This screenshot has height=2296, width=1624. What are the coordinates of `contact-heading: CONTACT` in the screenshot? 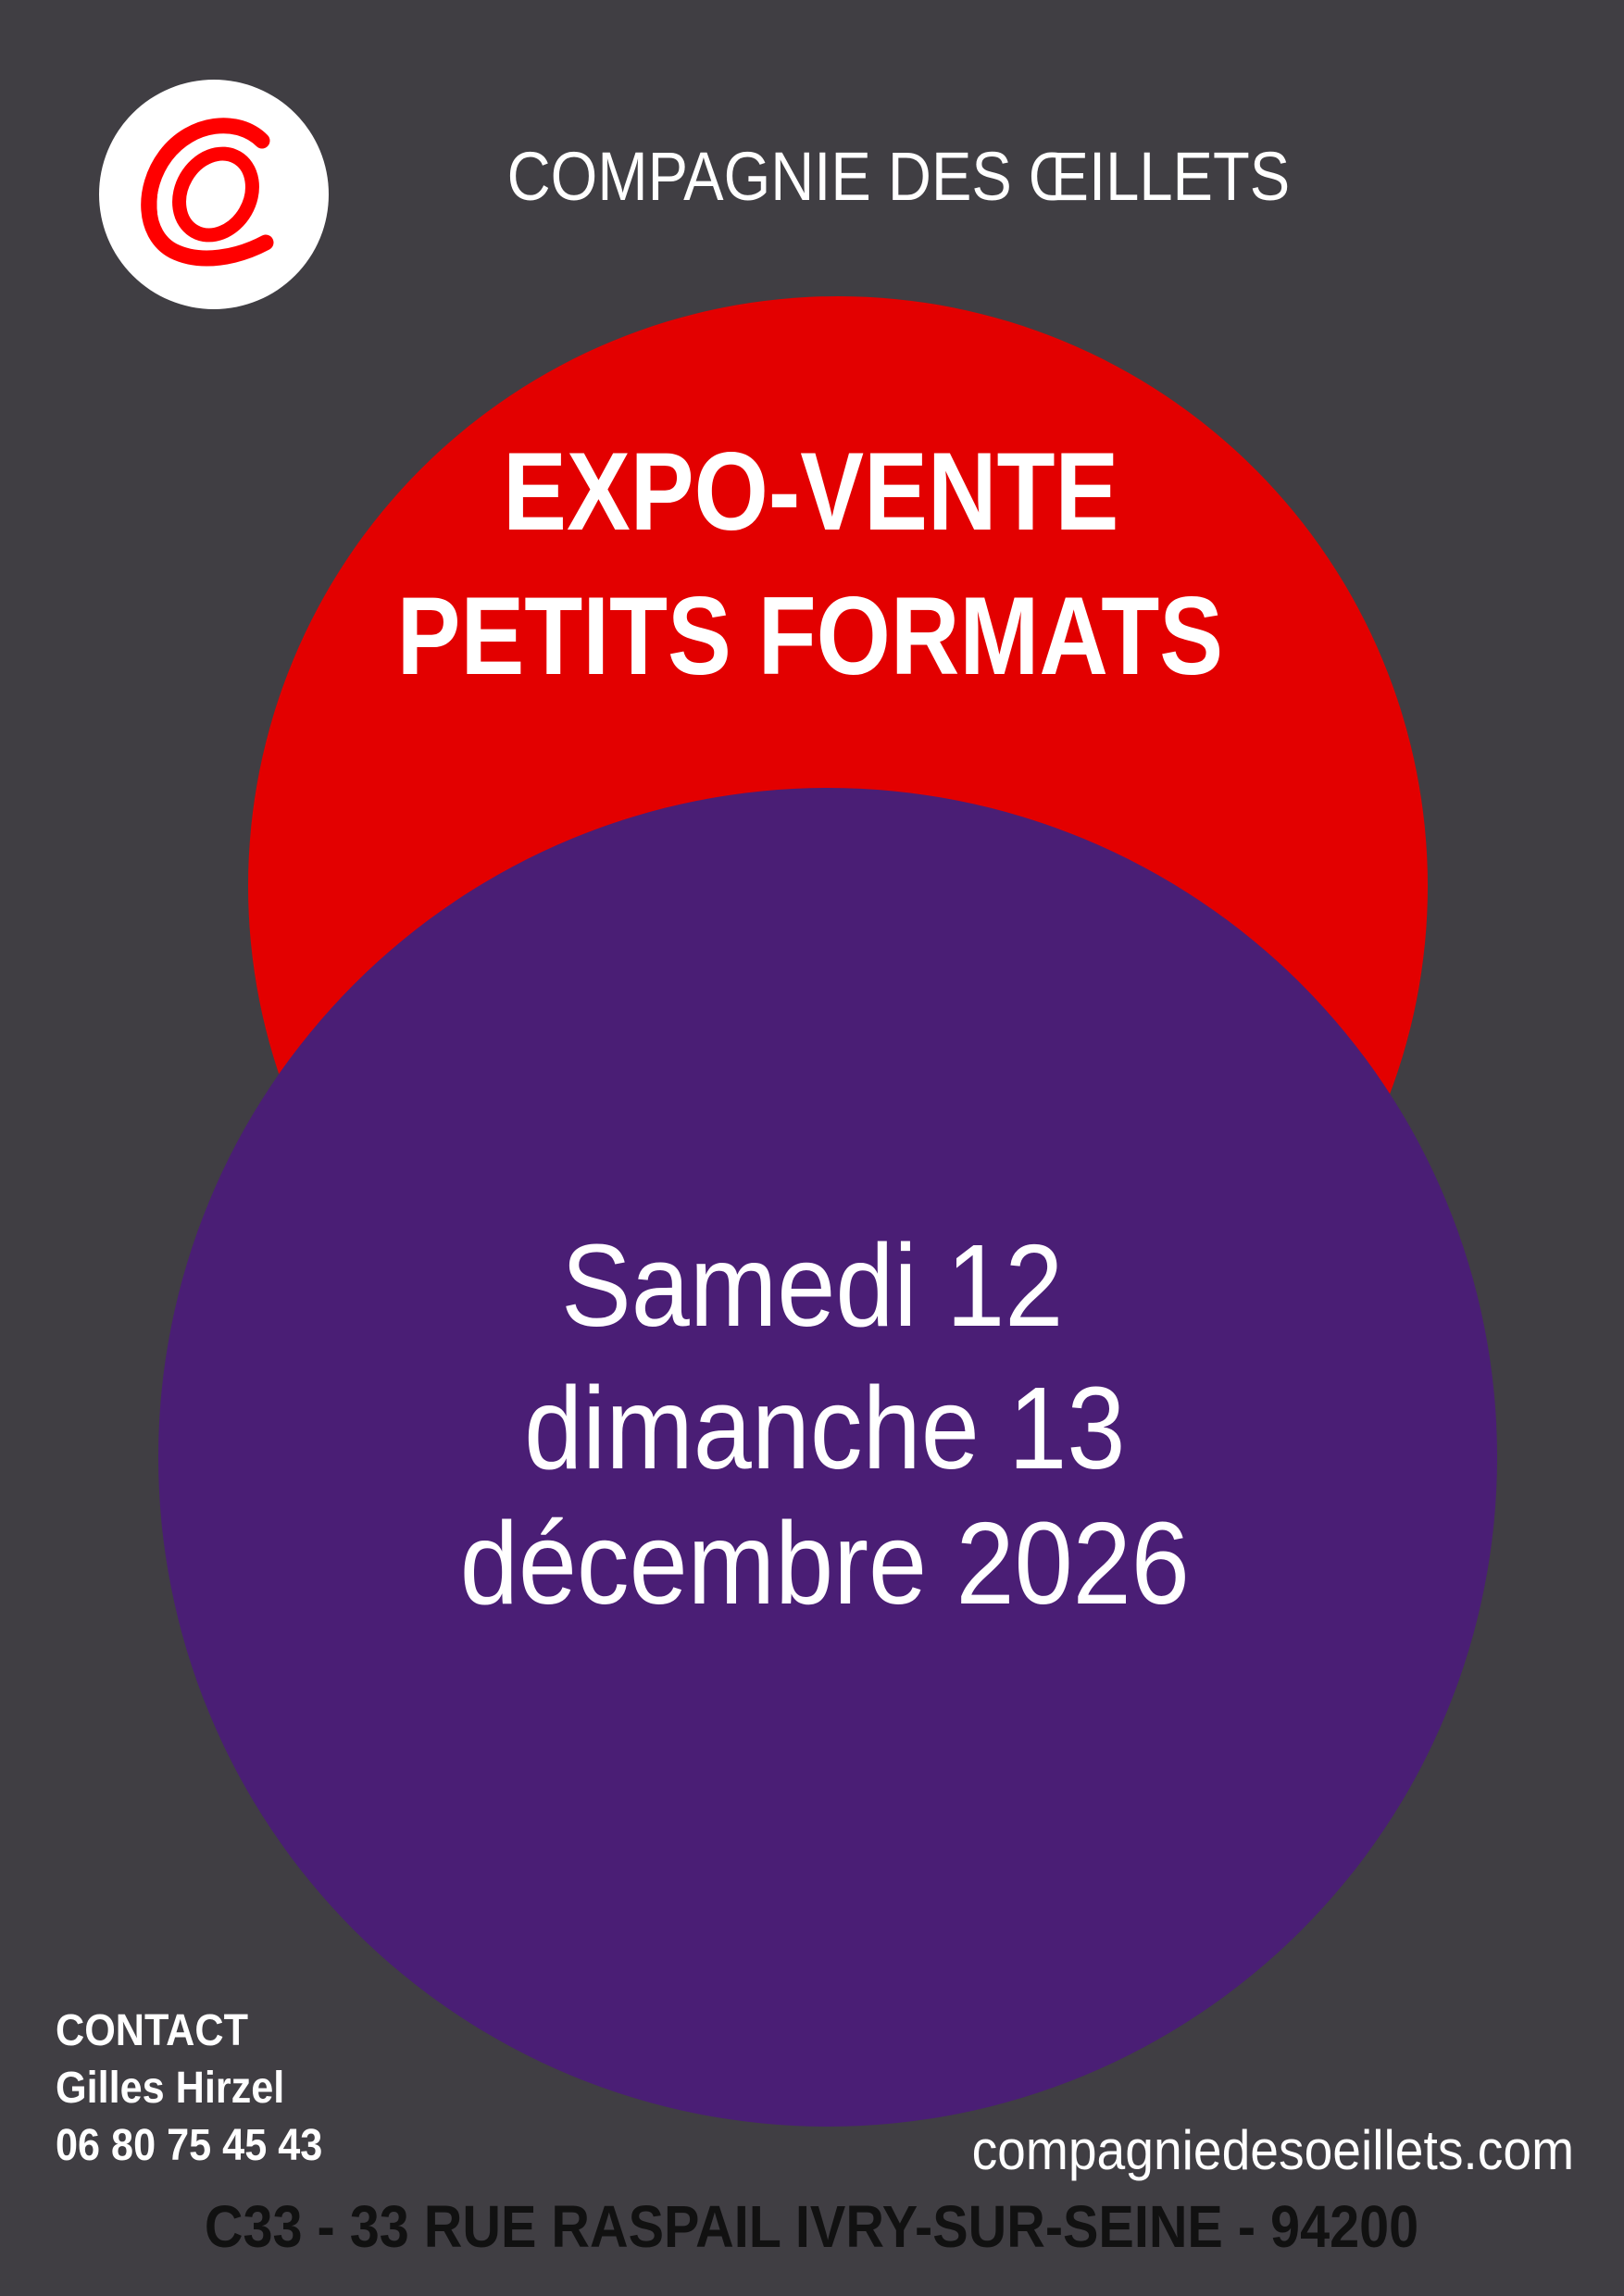 It's located at (152, 2030).